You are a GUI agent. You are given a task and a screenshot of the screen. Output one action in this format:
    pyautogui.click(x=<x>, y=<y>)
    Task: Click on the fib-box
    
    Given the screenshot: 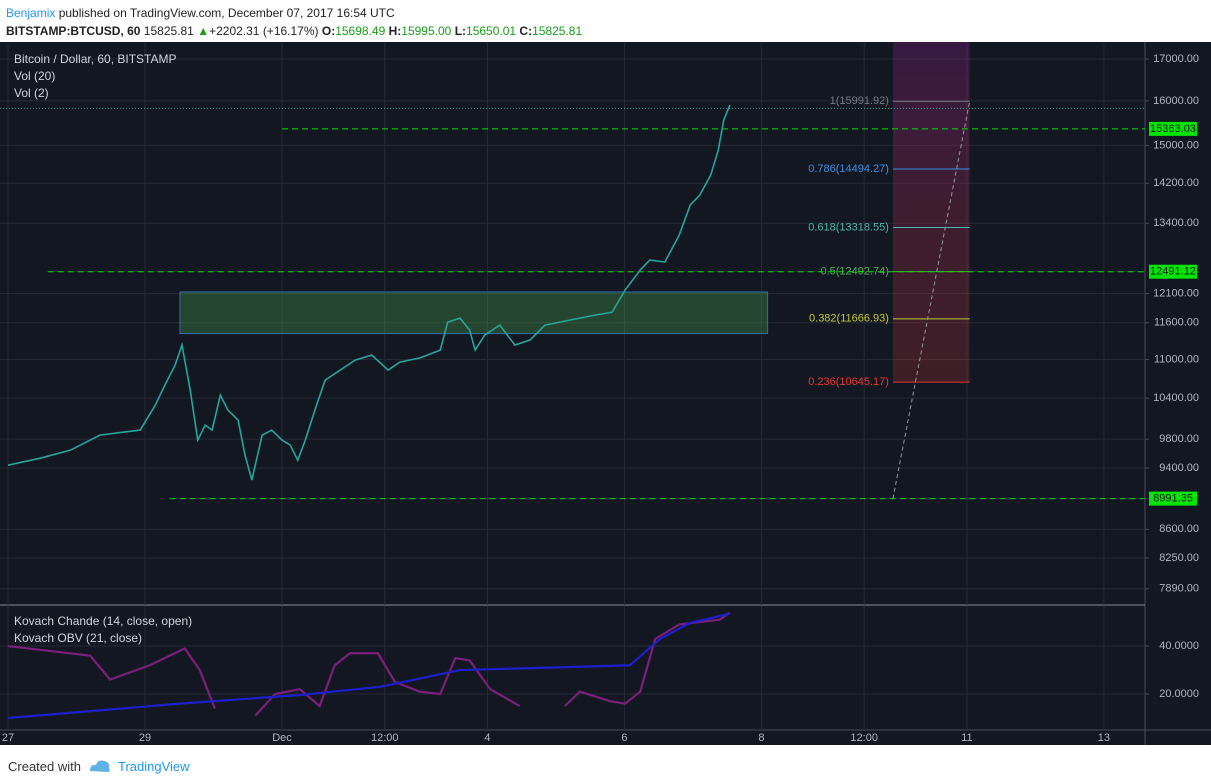 What is the action you would take?
    pyautogui.click(x=931, y=212)
    